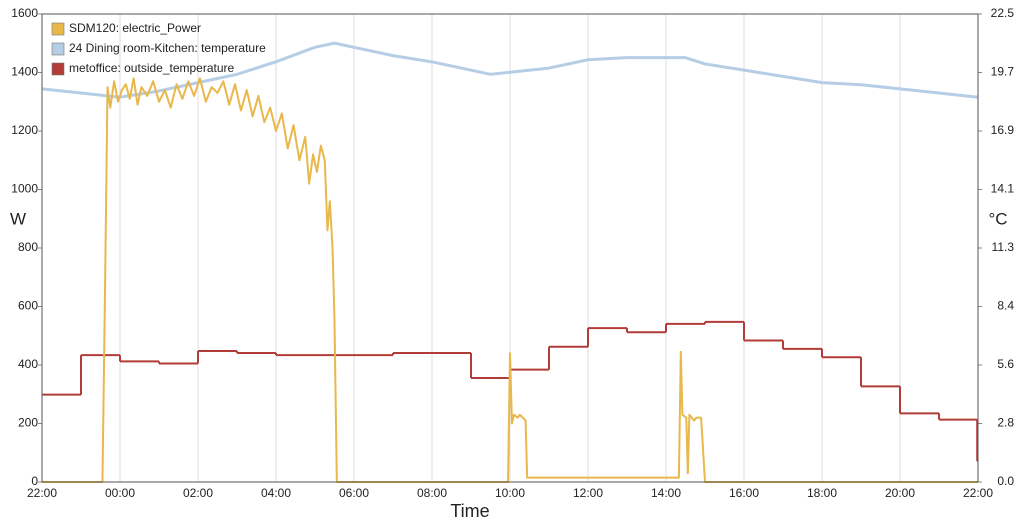 This screenshot has width=1024, height=523. I want to click on y2-axis-title: °C, so click(997, 218).